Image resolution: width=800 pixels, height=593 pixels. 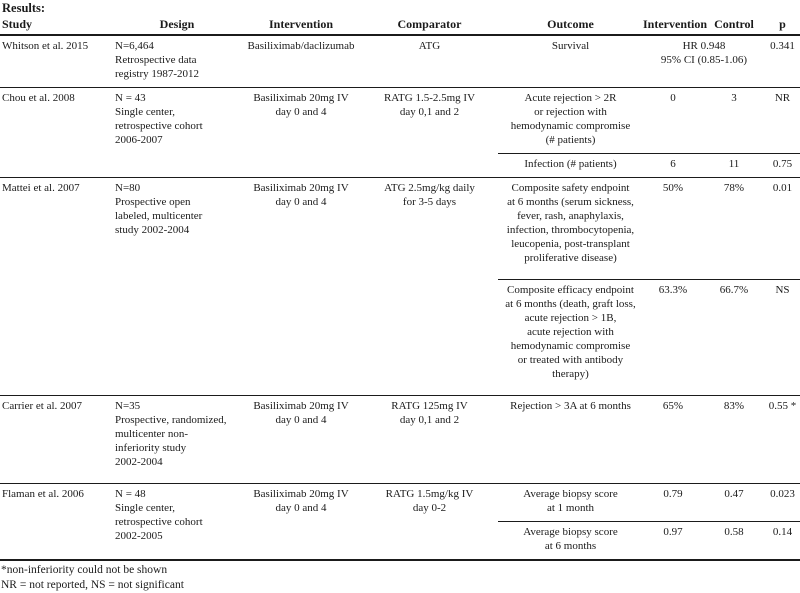 What do you see at coordinates (429, 439) in the screenshot?
I see `cell-comparator: RATG 125mg IV day 0,1 and 2` at bounding box center [429, 439].